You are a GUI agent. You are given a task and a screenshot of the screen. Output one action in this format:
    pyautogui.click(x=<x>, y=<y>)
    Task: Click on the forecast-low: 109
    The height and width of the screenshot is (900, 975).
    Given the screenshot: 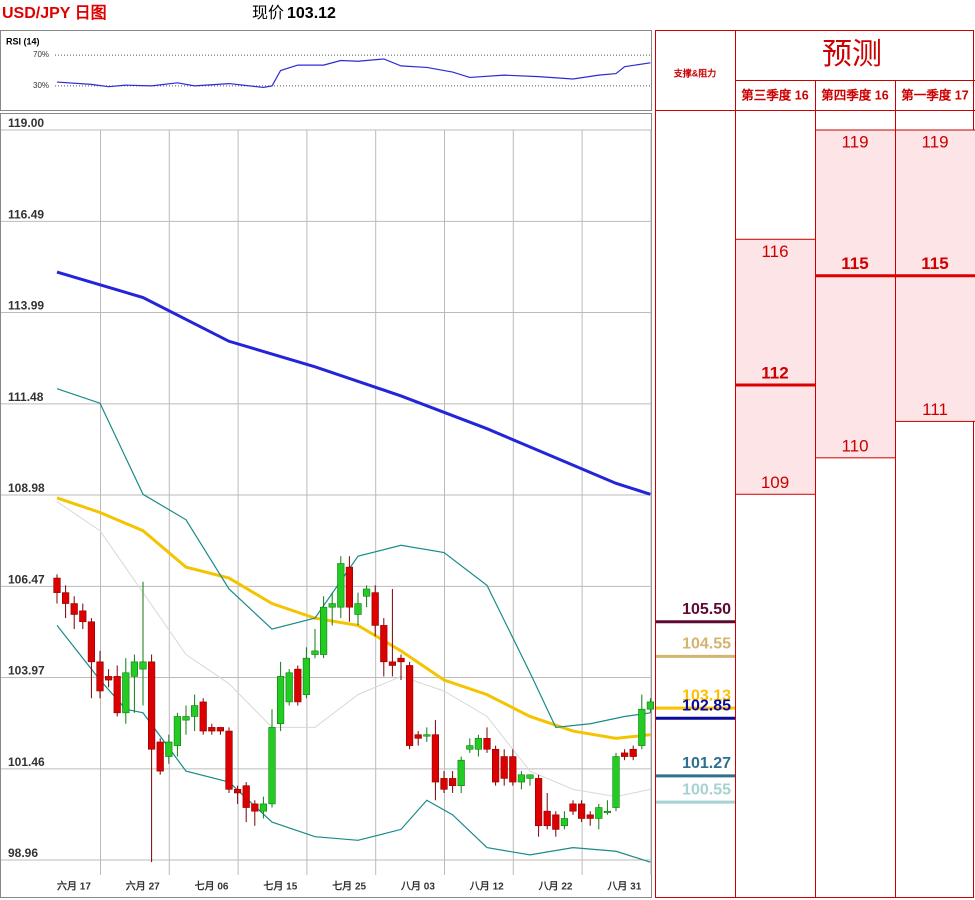 What is the action you would take?
    pyautogui.click(x=775, y=482)
    